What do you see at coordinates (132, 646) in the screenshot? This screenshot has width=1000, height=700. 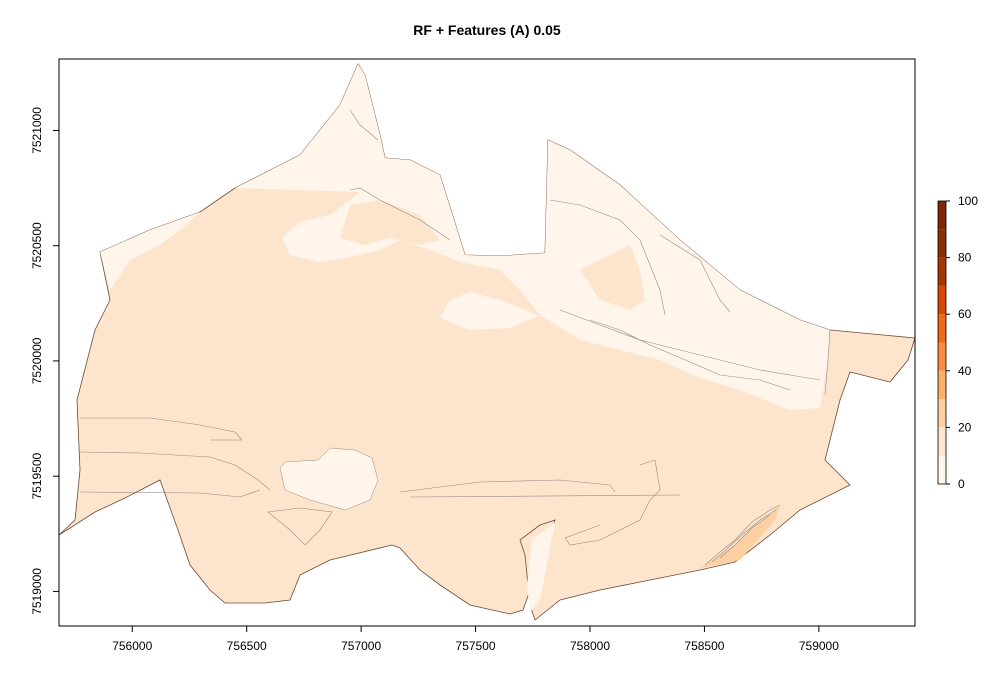 I see `x-tick-label: 756000` at bounding box center [132, 646].